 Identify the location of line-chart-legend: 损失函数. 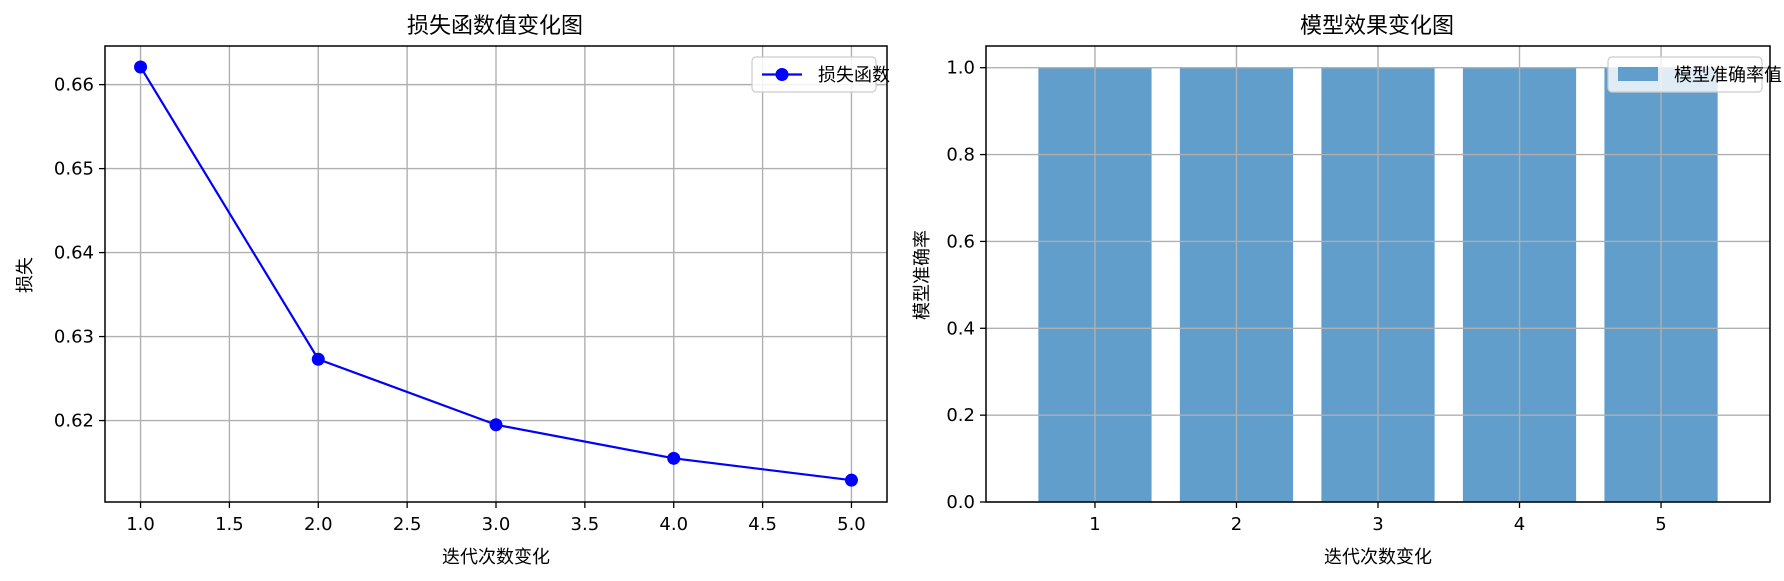
(820, 74).